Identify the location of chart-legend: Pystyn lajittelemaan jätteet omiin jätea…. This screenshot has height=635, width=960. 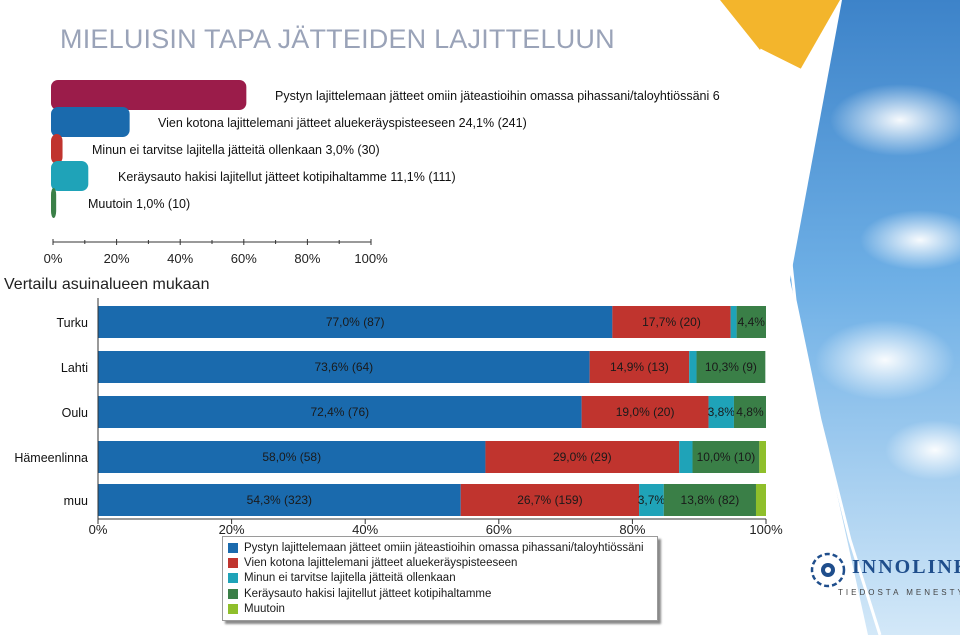
(440, 578).